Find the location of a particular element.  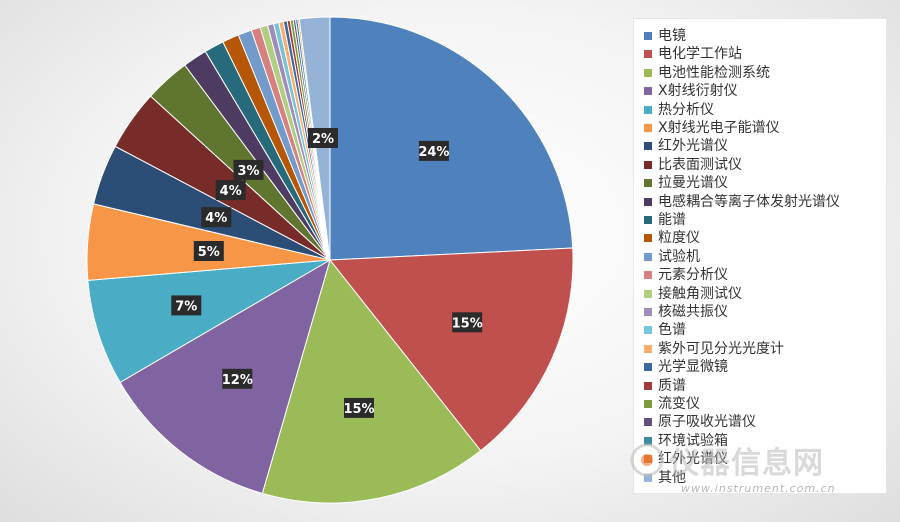

legend-label: 粒度仪 is located at coordinates (679, 238).